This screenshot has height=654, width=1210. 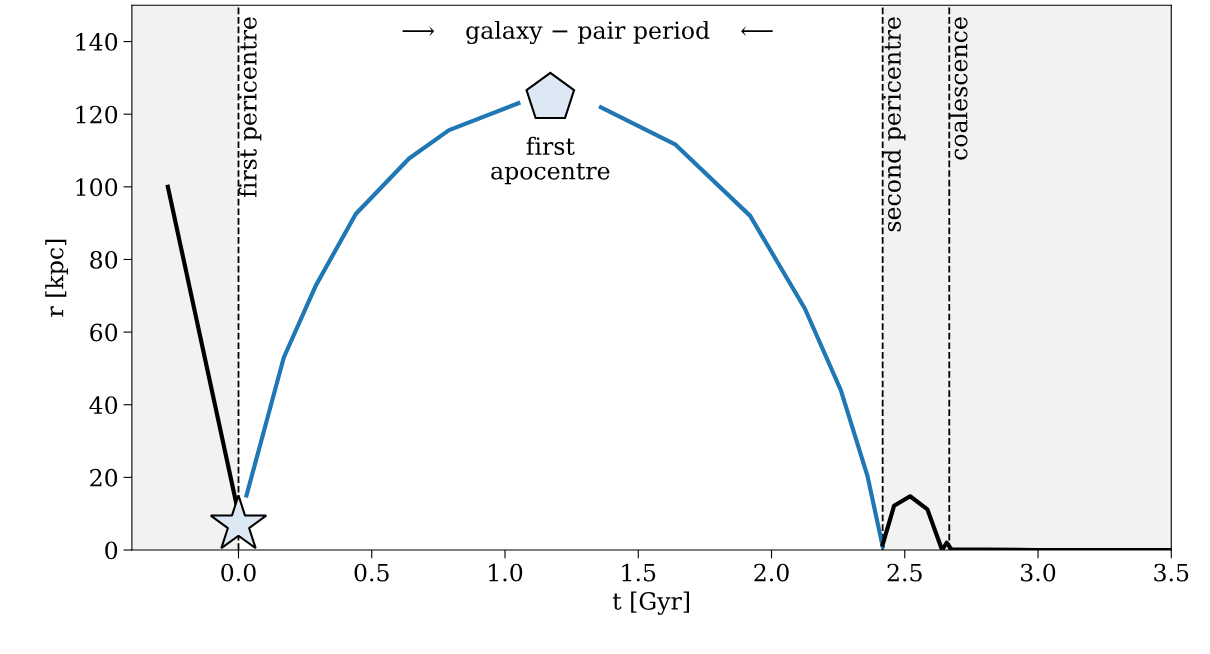 What do you see at coordinates (104, 332) in the screenshot?
I see `y-tick-label: 60` at bounding box center [104, 332].